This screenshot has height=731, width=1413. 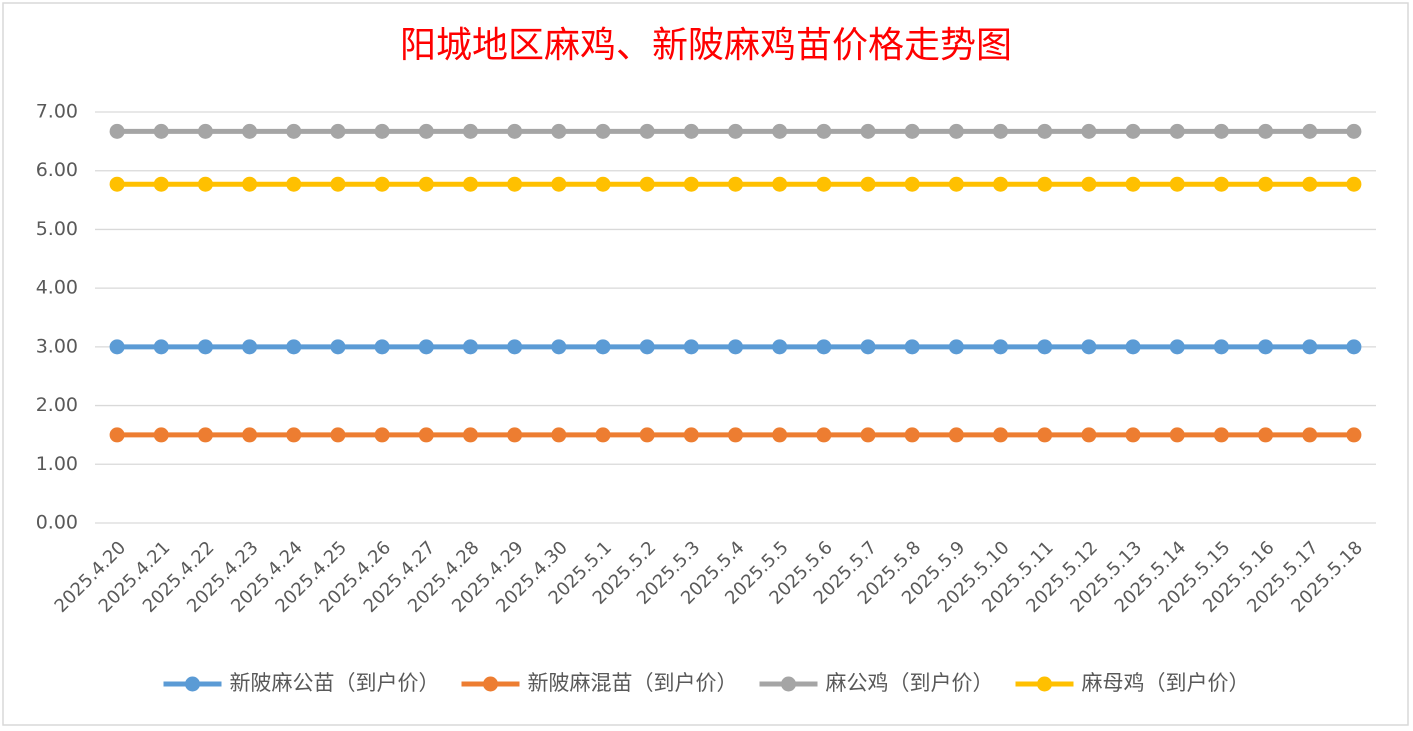 I want to click on y-tick-label: 3.00, so click(x=57, y=346).